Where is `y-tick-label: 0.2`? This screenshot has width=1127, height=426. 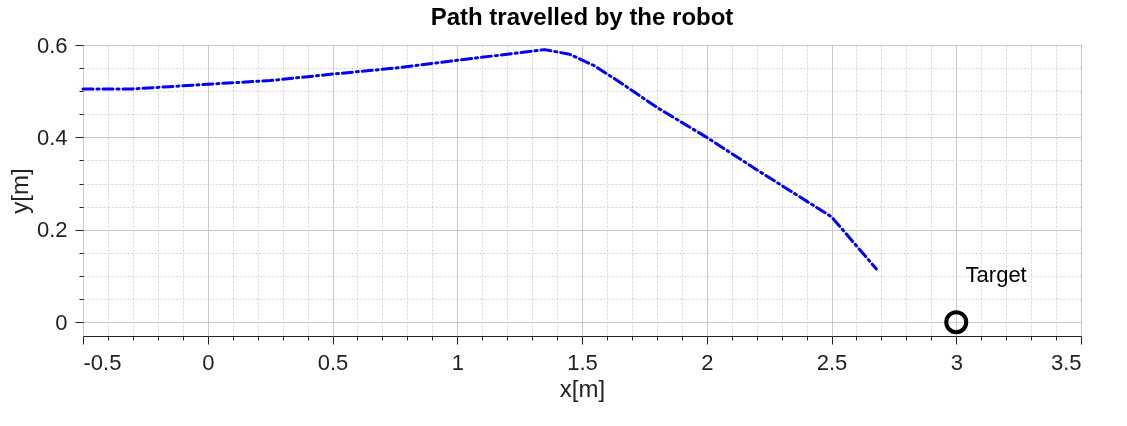
y-tick-label: 0.2 is located at coordinates (52, 230).